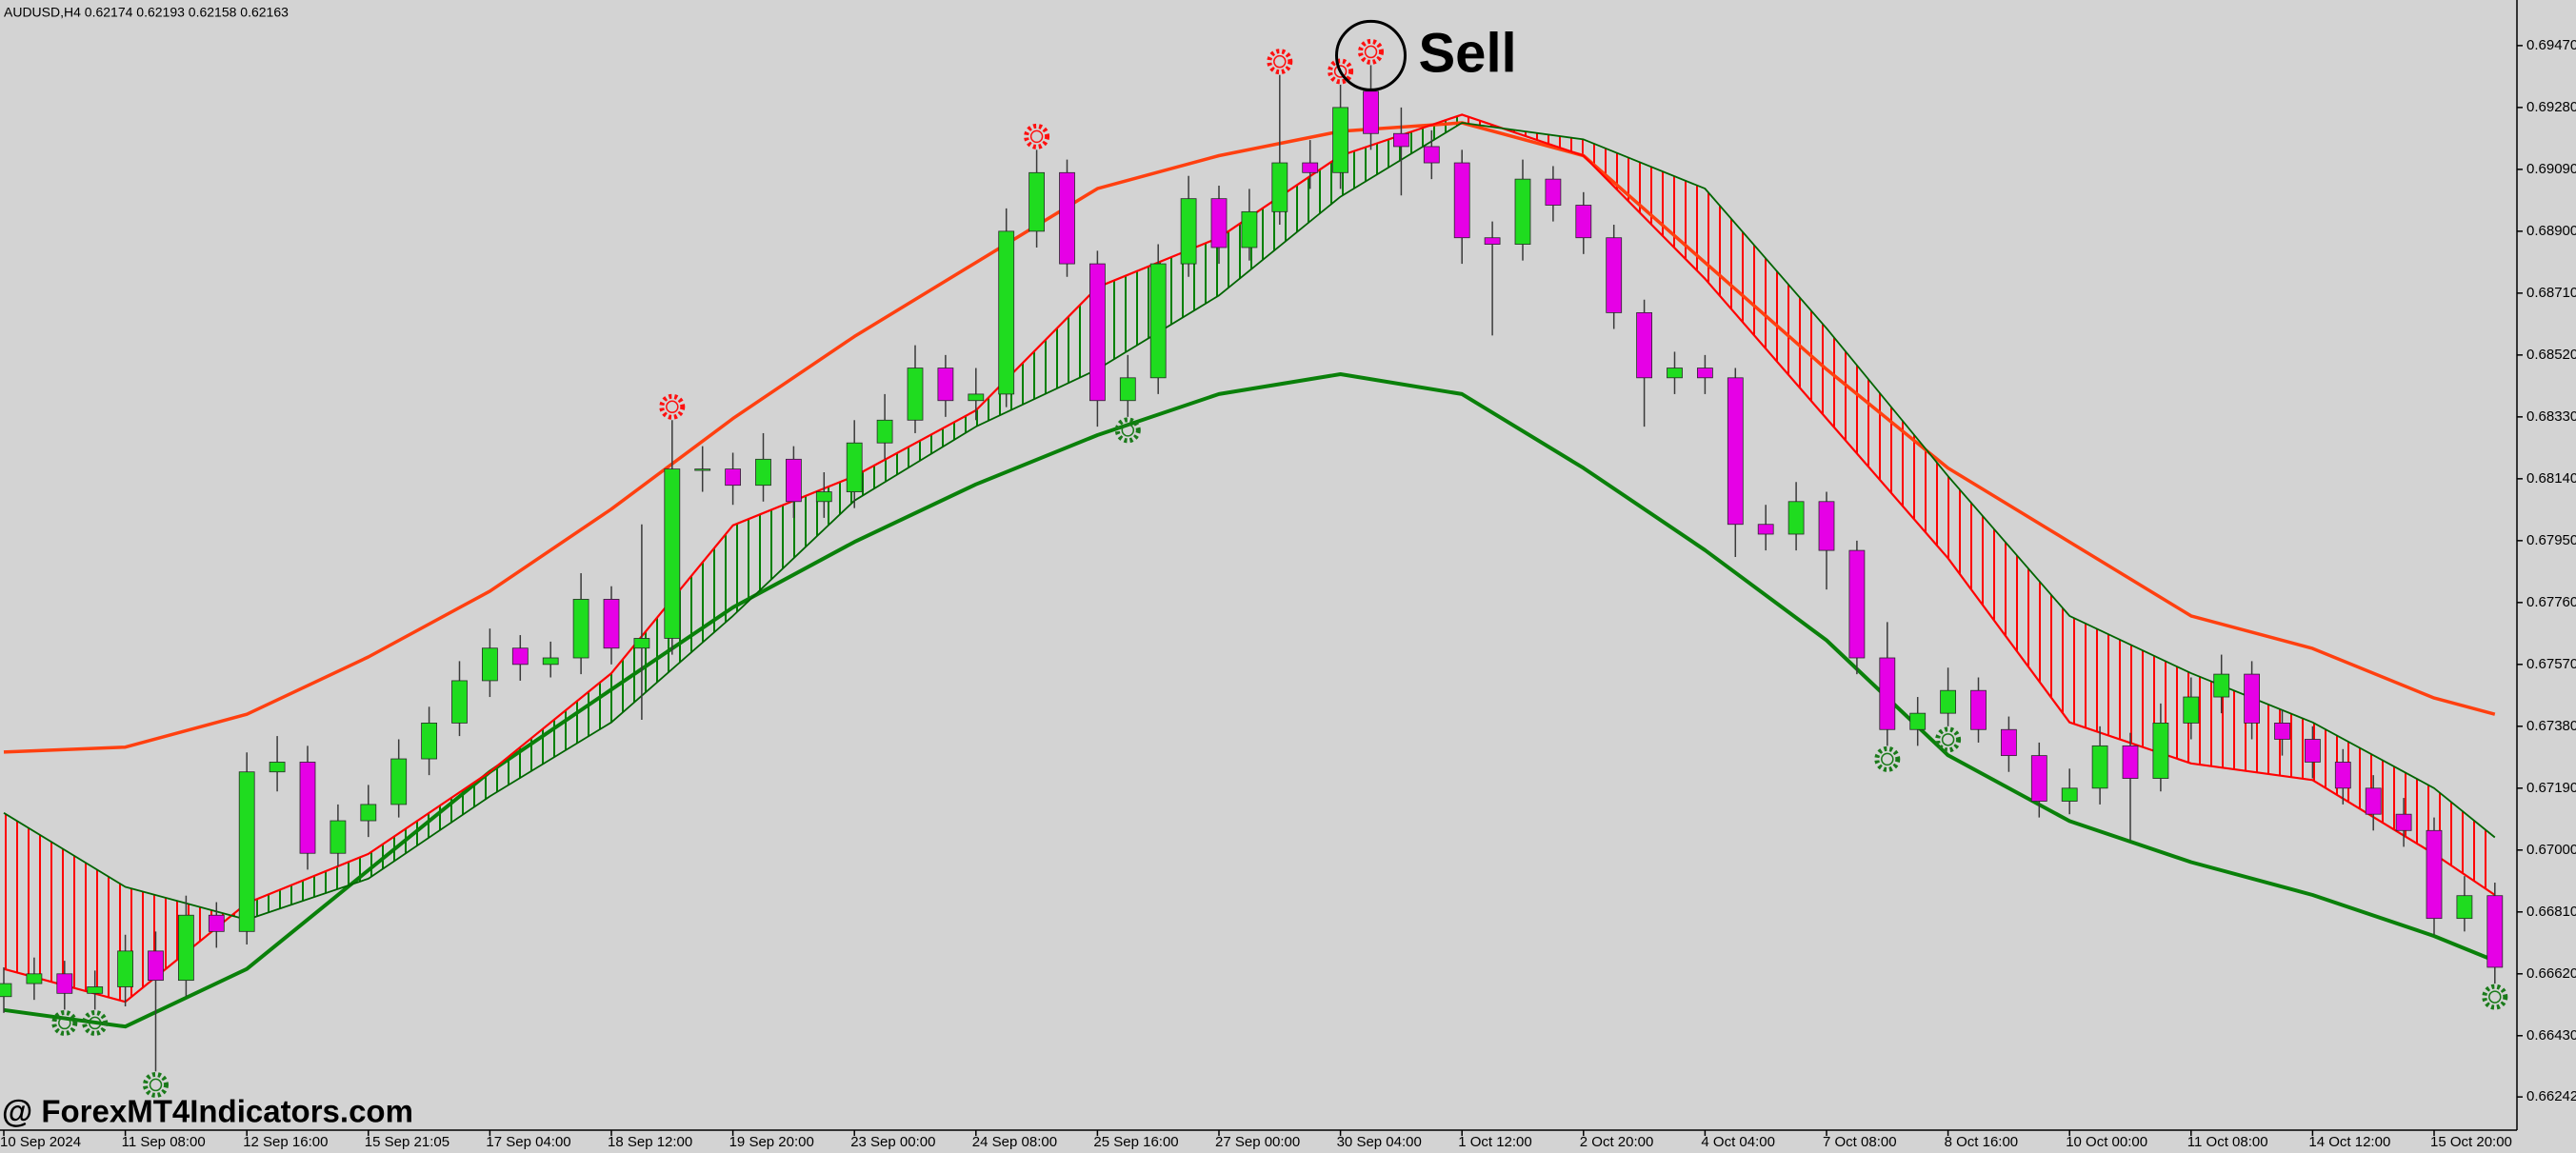  What do you see at coordinates (2349, 1142) in the screenshot?
I see `x-tick-label: 14 Oct 12:00` at bounding box center [2349, 1142].